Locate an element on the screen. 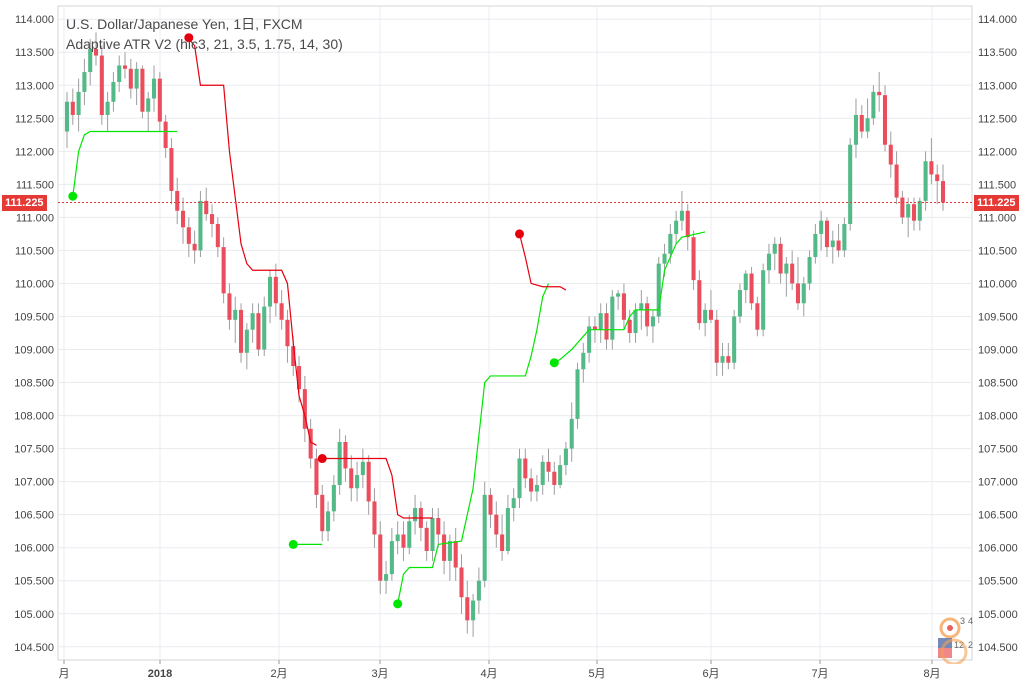  y-tick-label-left: 109.500 is located at coordinates (34, 317).